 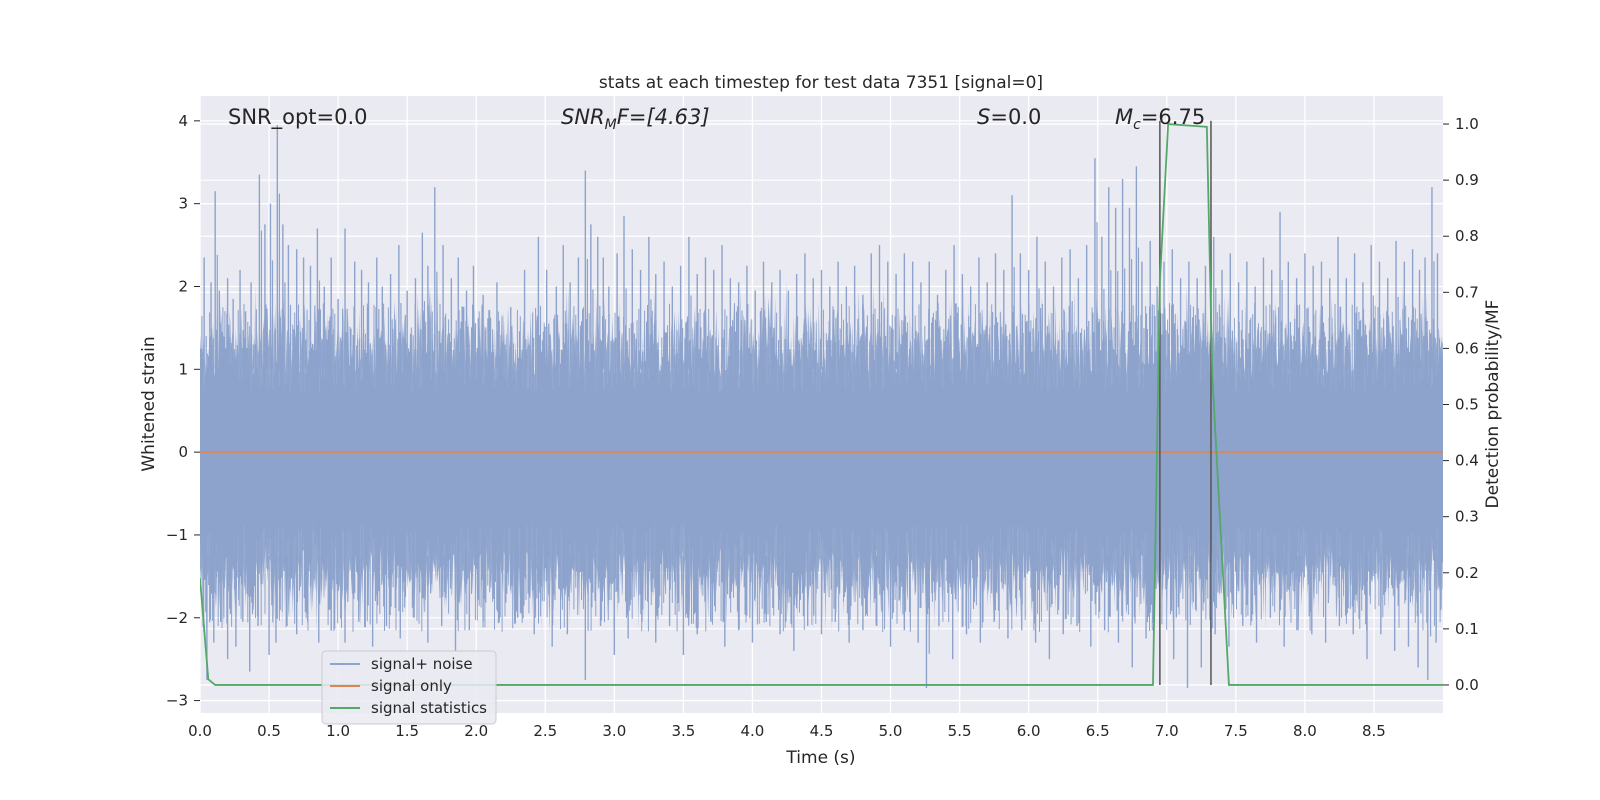 What do you see at coordinates (1137, 125) in the screenshot?
I see `annotation-mc-sub: c` at bounding box center [1137, 125].